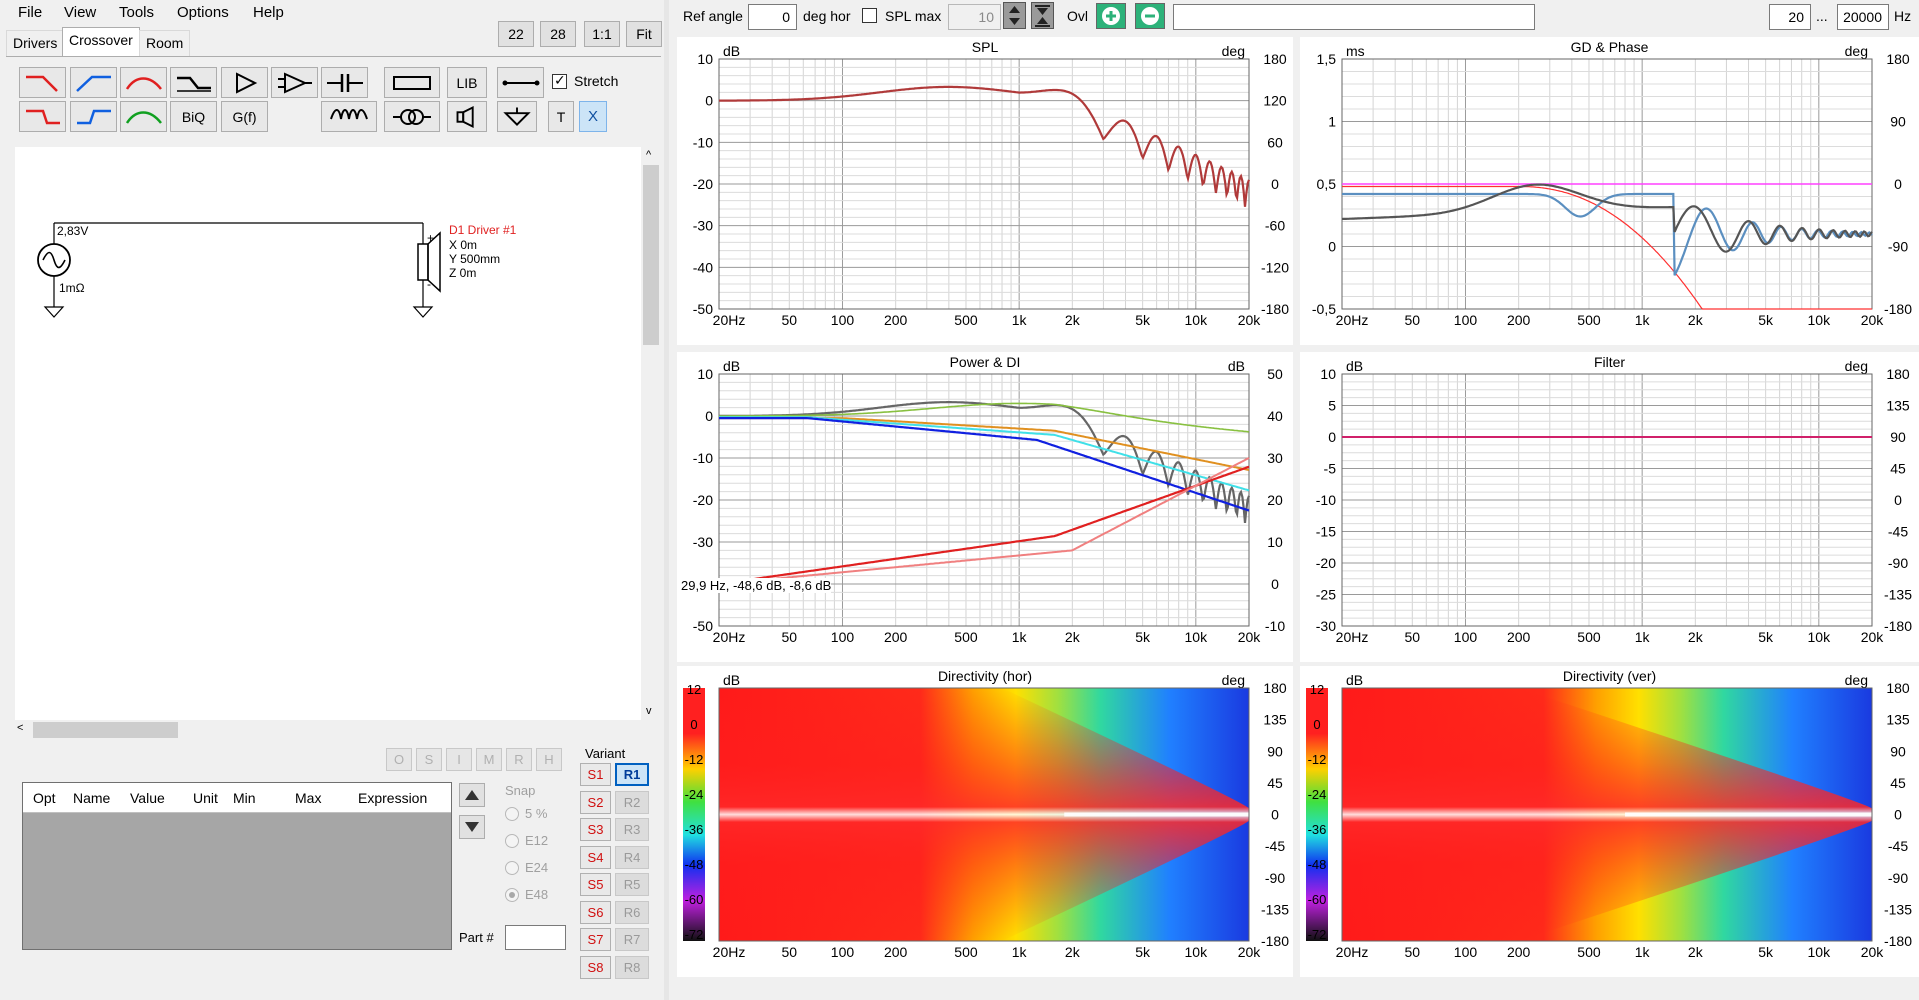 Image resolution: width=1919 pixels, height=1000 pixels. I want to click on variant-r6-button: R6, so click(632, 912).